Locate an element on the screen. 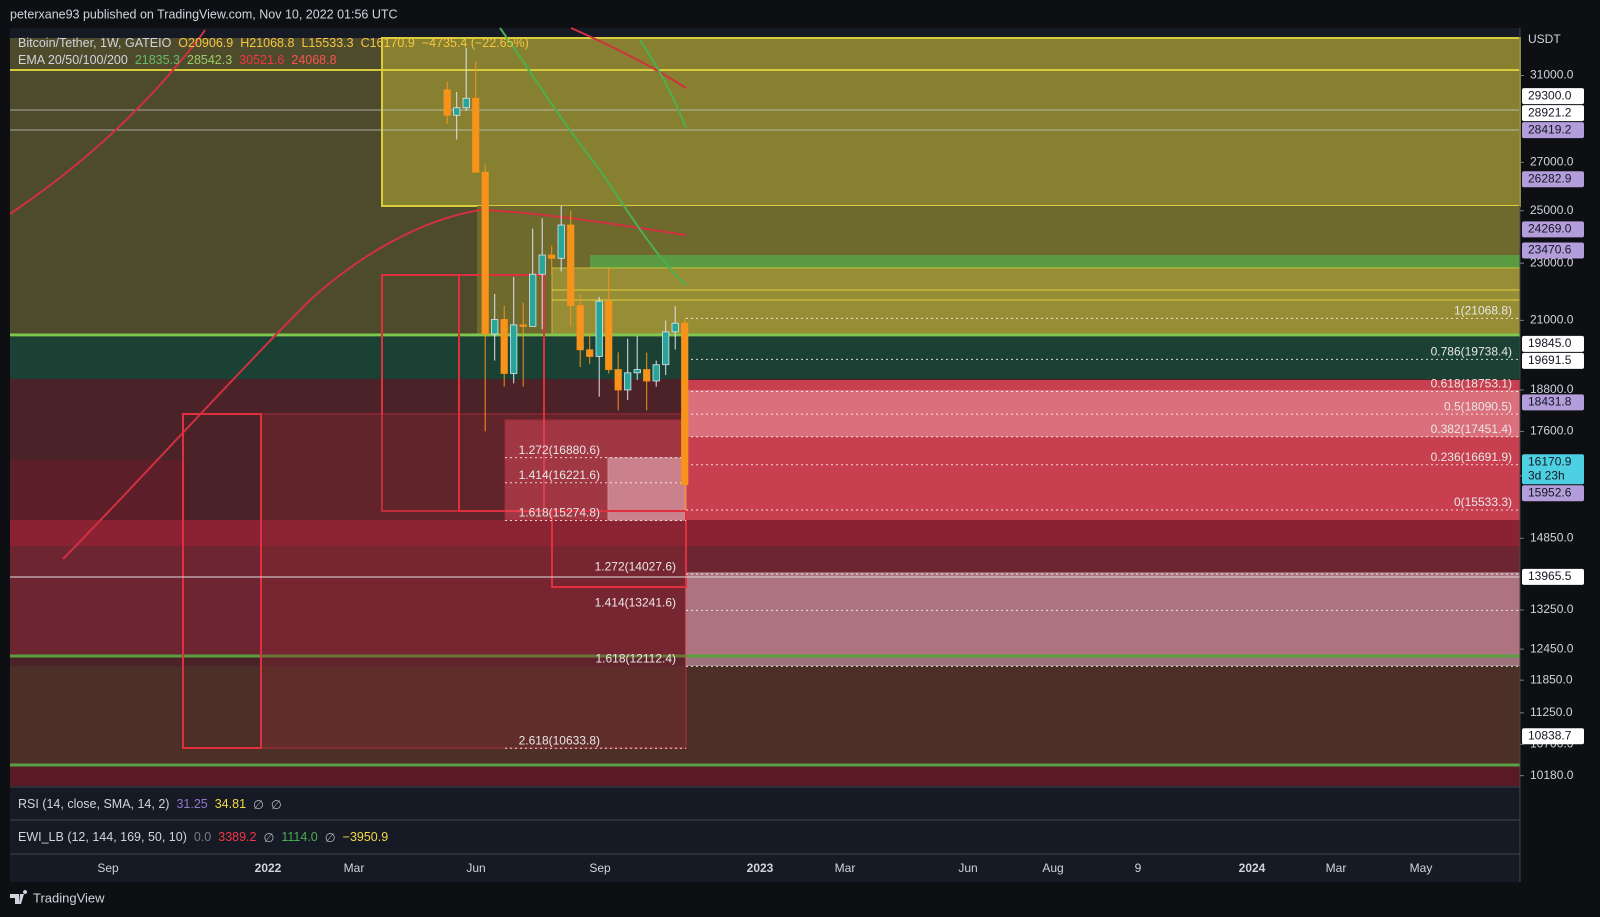 The image size is (1600, 917). indicator-value: 34.81 is located at coordinates (230, 804).